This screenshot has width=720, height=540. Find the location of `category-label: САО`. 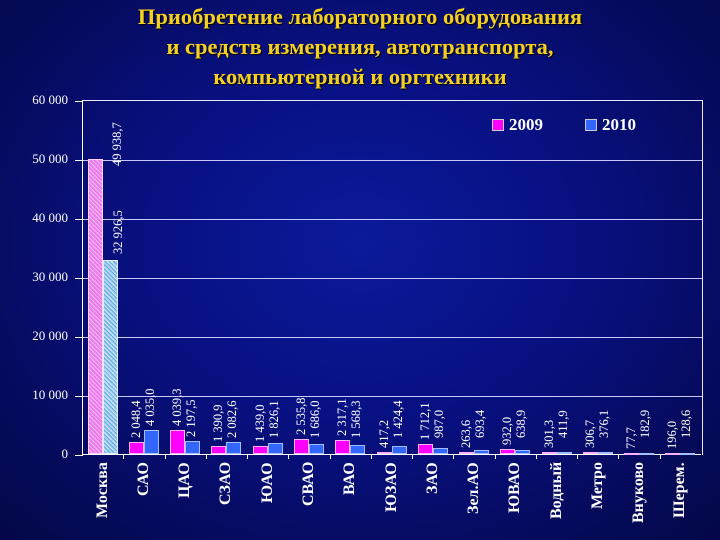

category-label: САО is located at coordinates (143, 479).